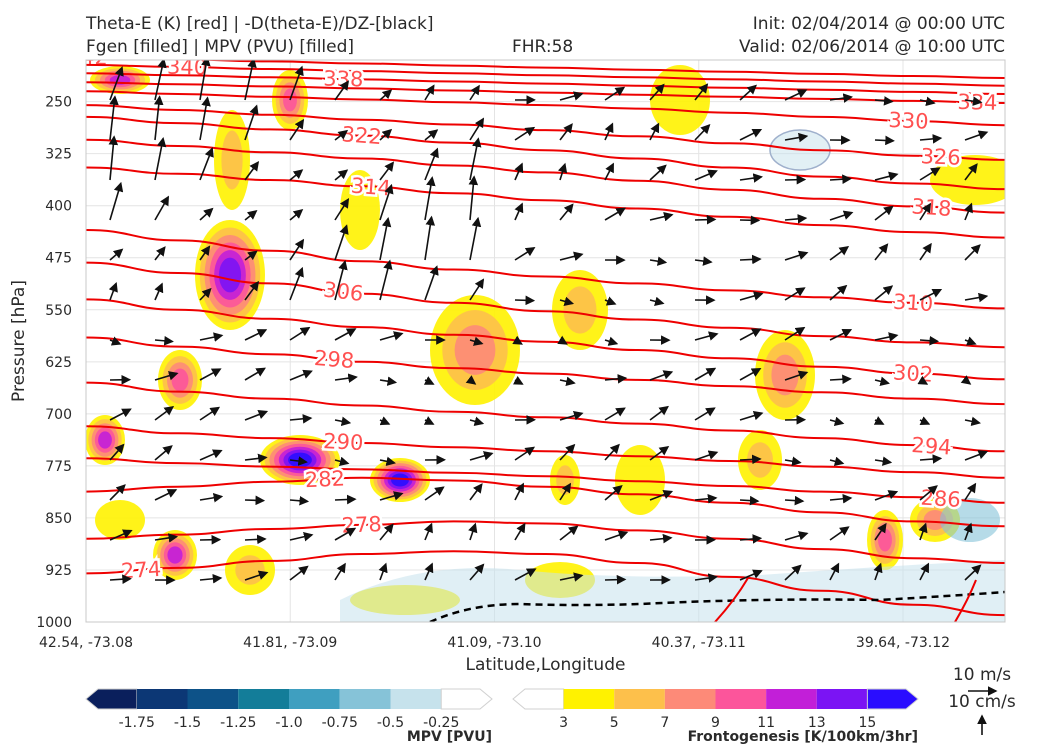 Image resolution: width=1050 pixels, height=750 pixels. Describe the element at coordinates (58, 155) in the screenshot. I see `y-tick-label: 325` at that location.